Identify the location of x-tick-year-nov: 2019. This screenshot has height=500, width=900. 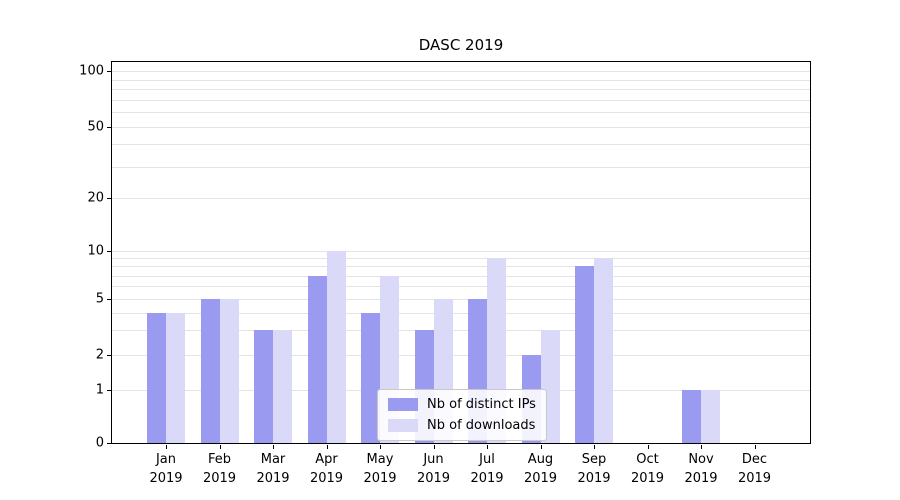
(701, 478).